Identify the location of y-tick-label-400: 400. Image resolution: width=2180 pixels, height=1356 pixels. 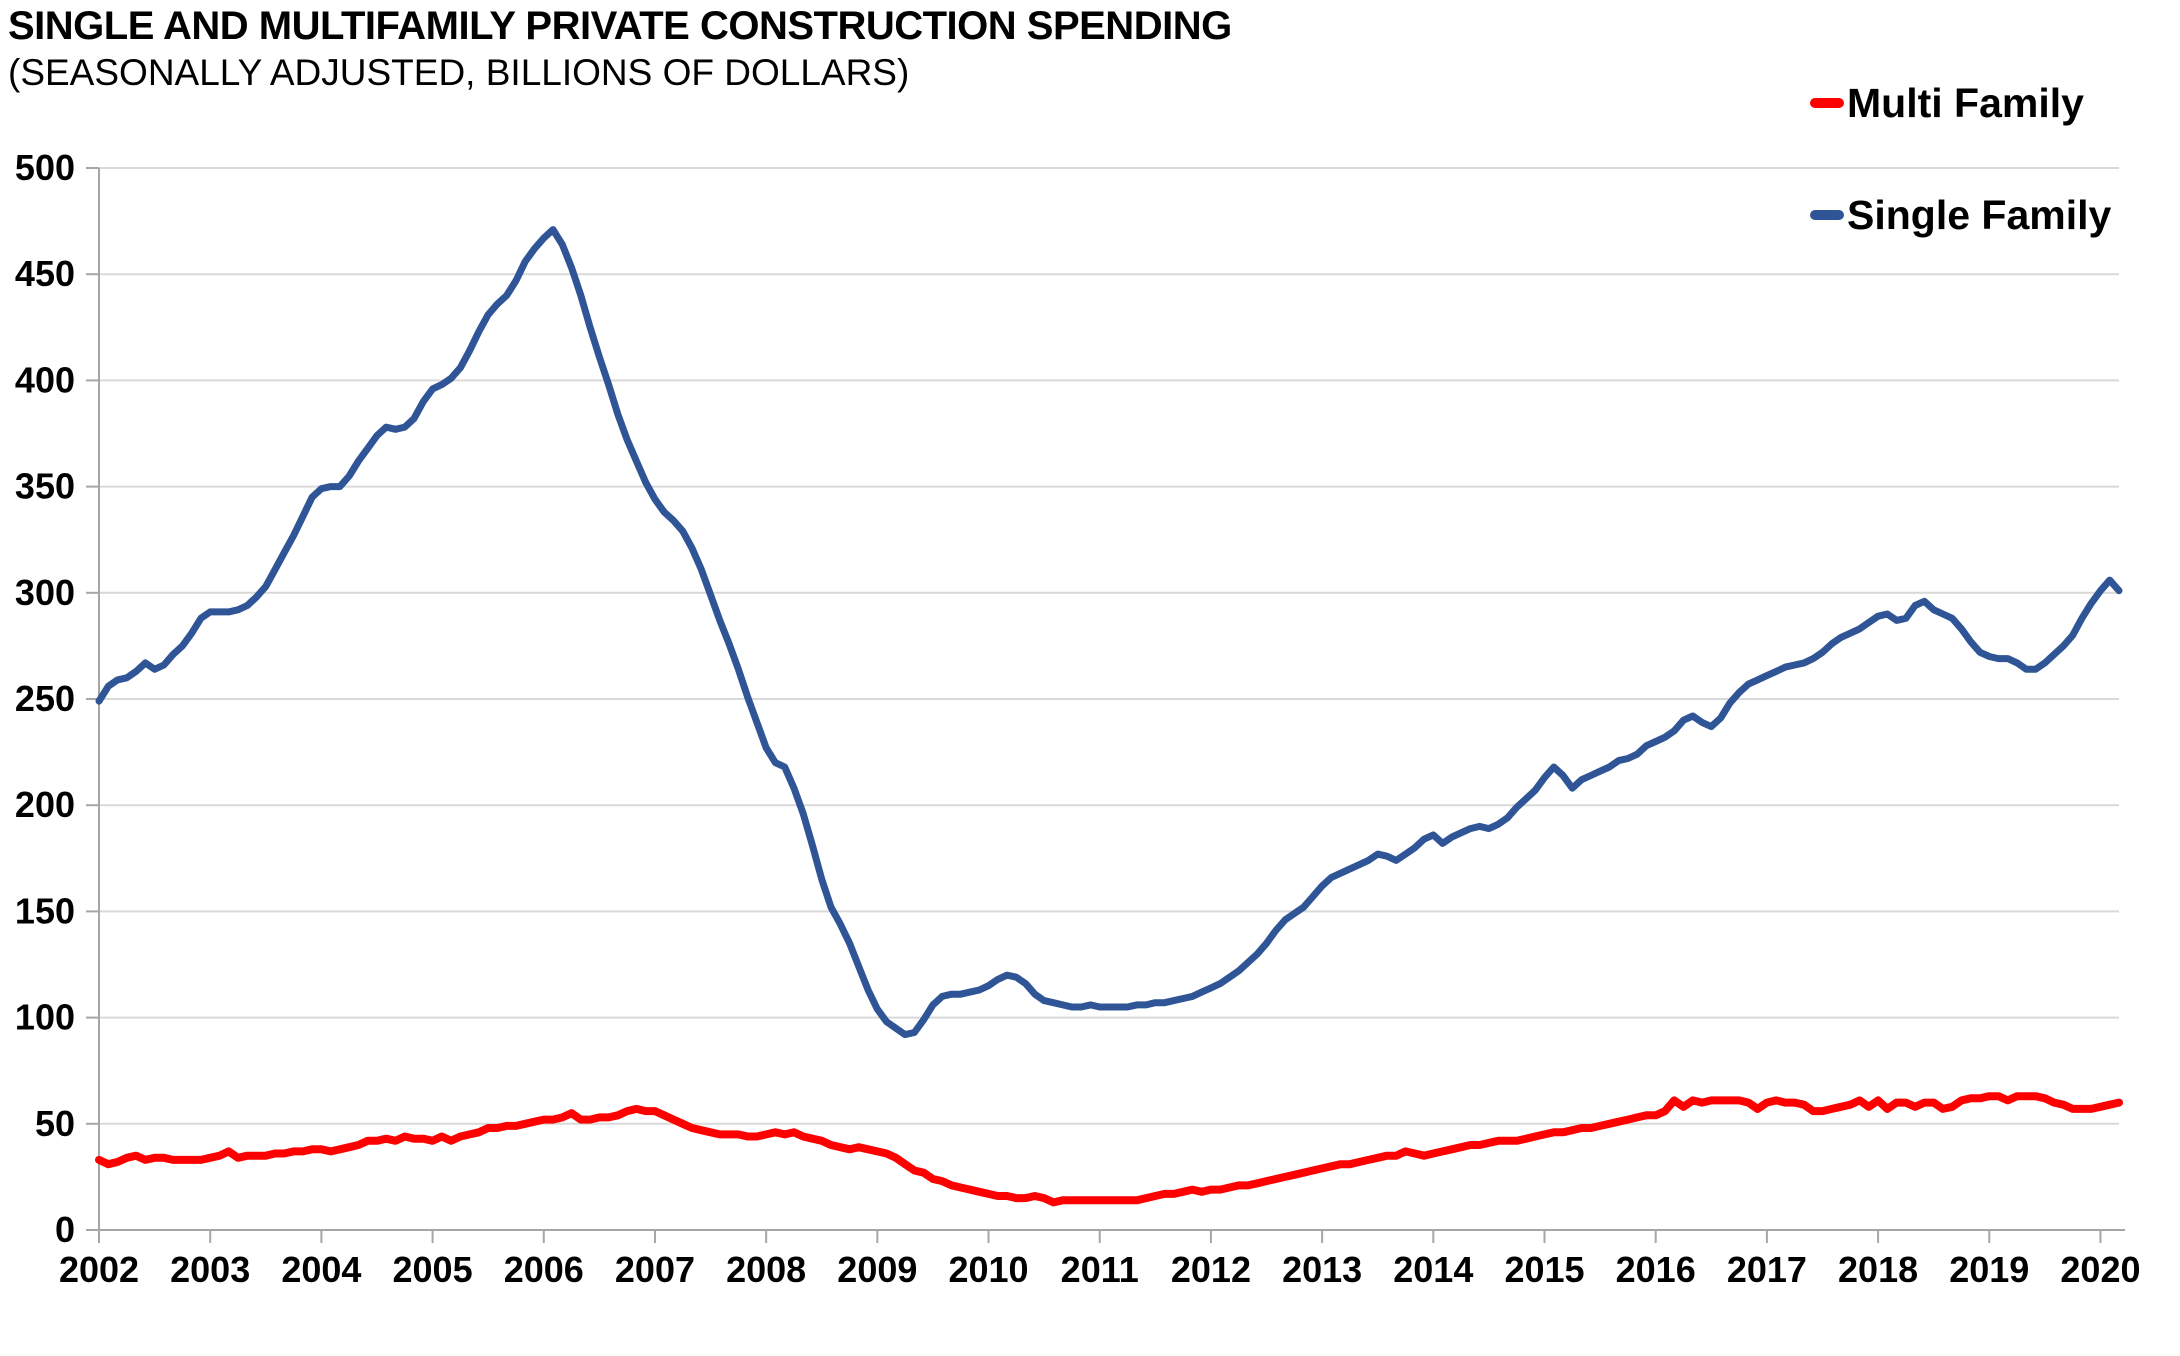
(45, 379).